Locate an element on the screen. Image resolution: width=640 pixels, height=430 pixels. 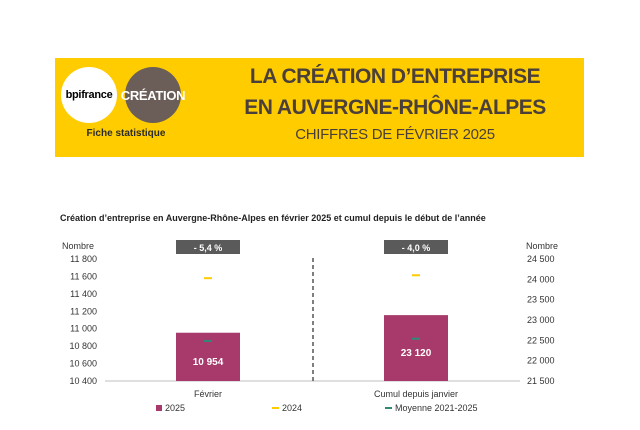
page-title-line2: EN AUVERGNE-RHÔNE-ALPES is located at coordinates (395, 107).